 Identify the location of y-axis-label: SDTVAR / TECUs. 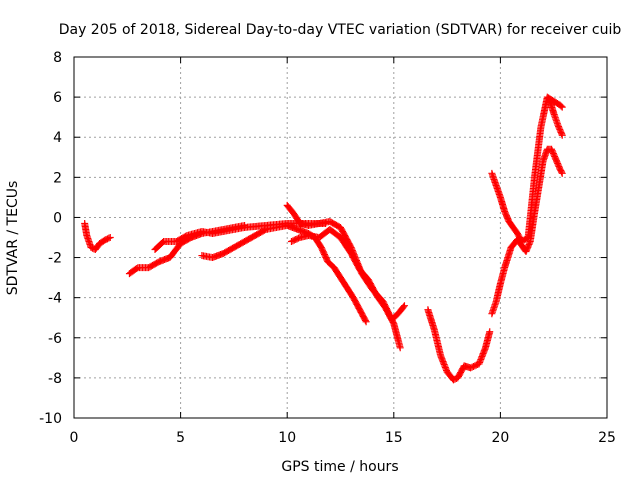
(13, 238).